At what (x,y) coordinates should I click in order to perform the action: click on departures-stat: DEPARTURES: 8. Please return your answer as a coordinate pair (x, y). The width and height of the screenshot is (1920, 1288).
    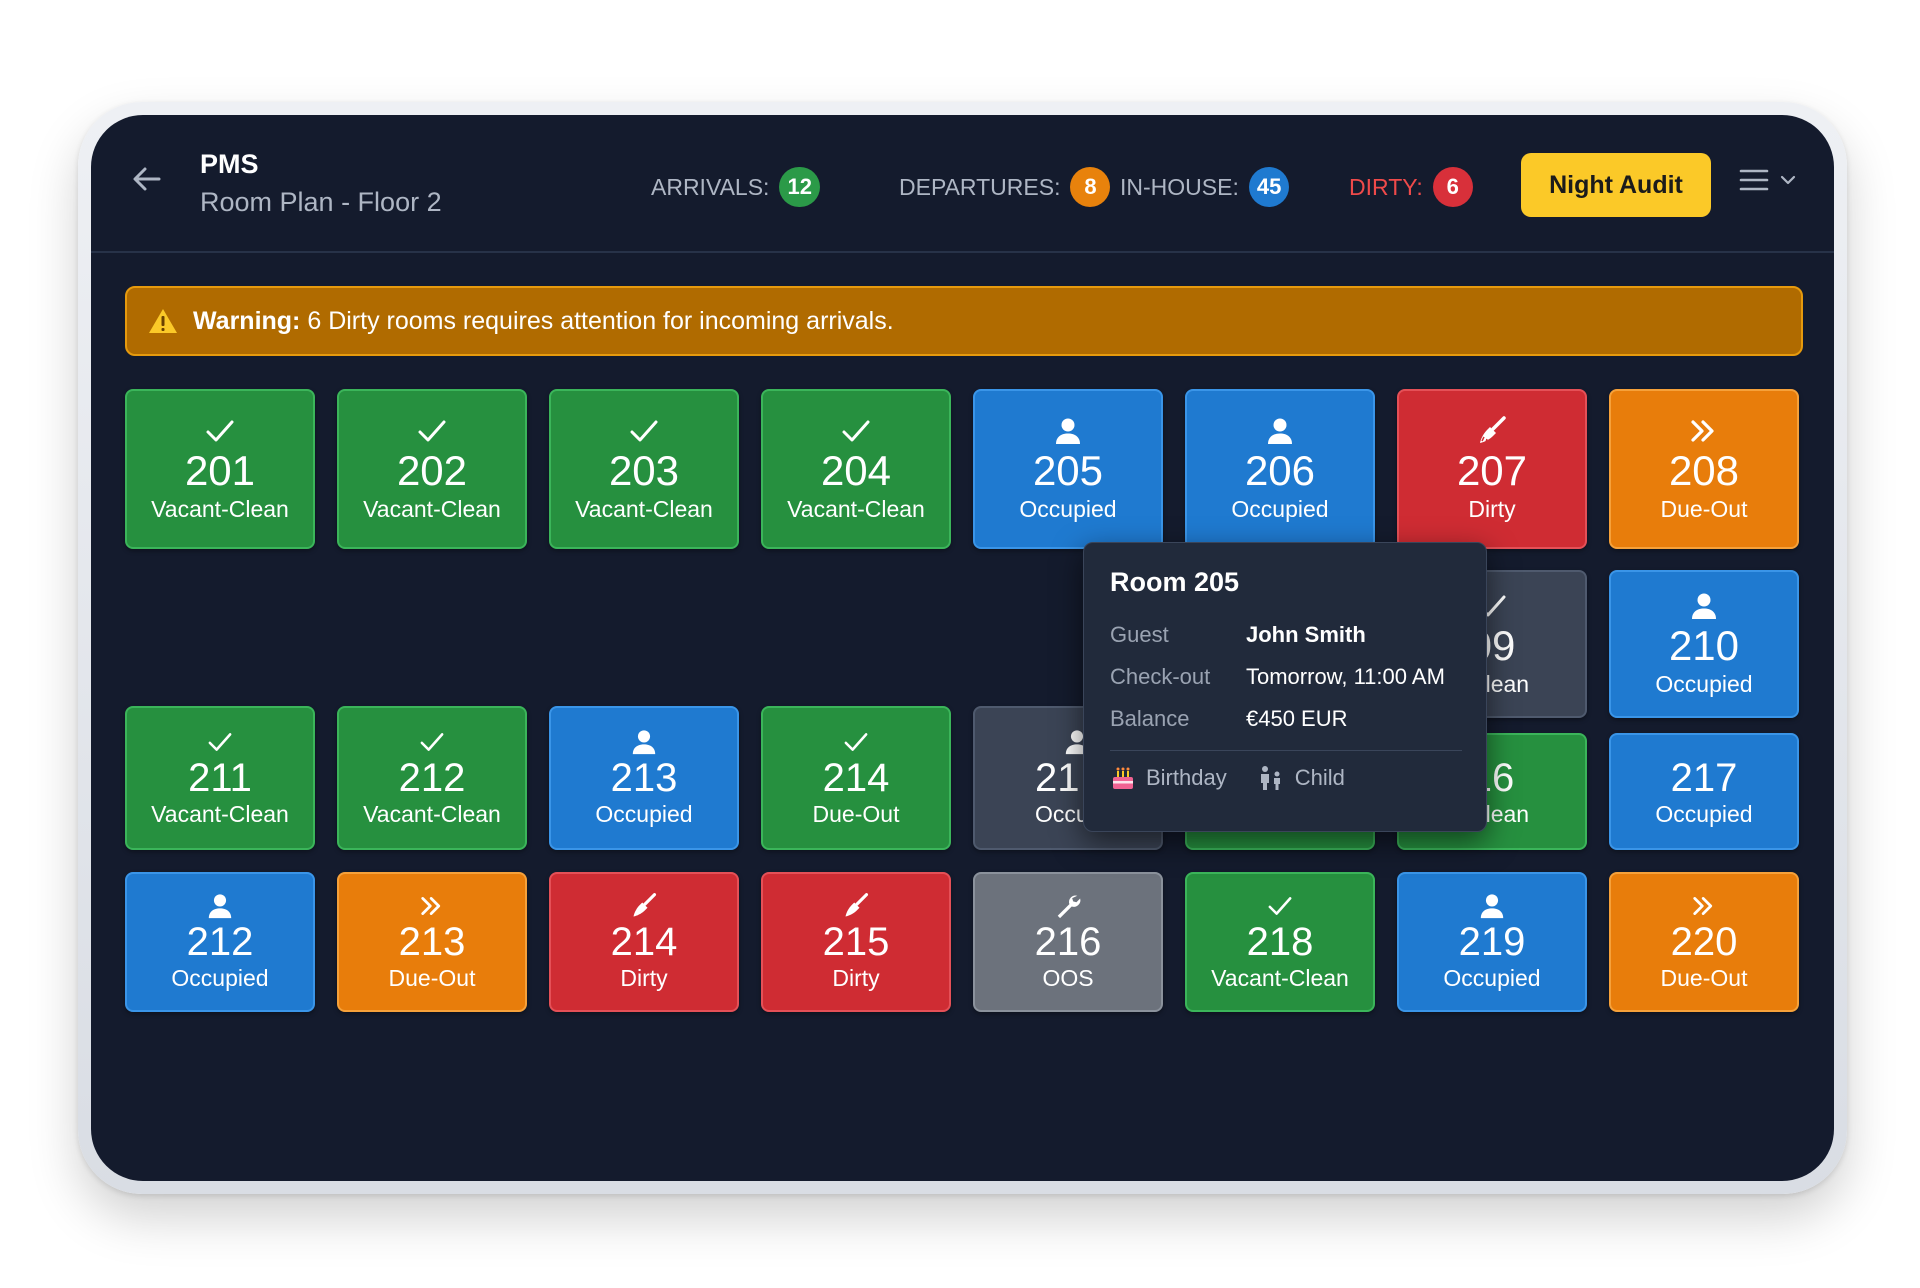
    Looking at the image, I should click on (1005, 187).